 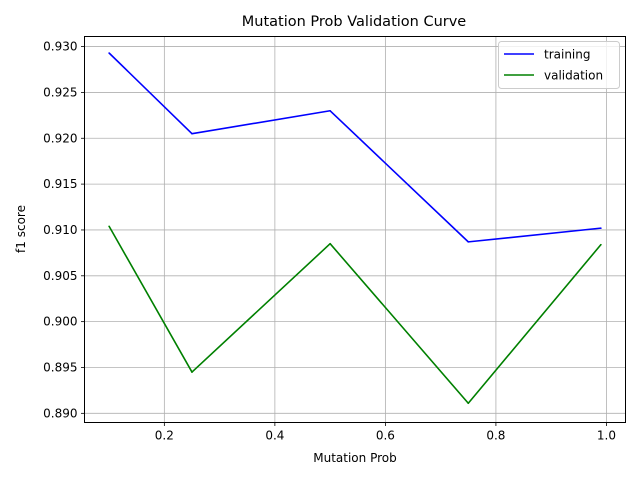 What do you see at coordinates (567, 55) in the screenshot?
I see `legend-label-training: training` at bounding box center [567, 55].